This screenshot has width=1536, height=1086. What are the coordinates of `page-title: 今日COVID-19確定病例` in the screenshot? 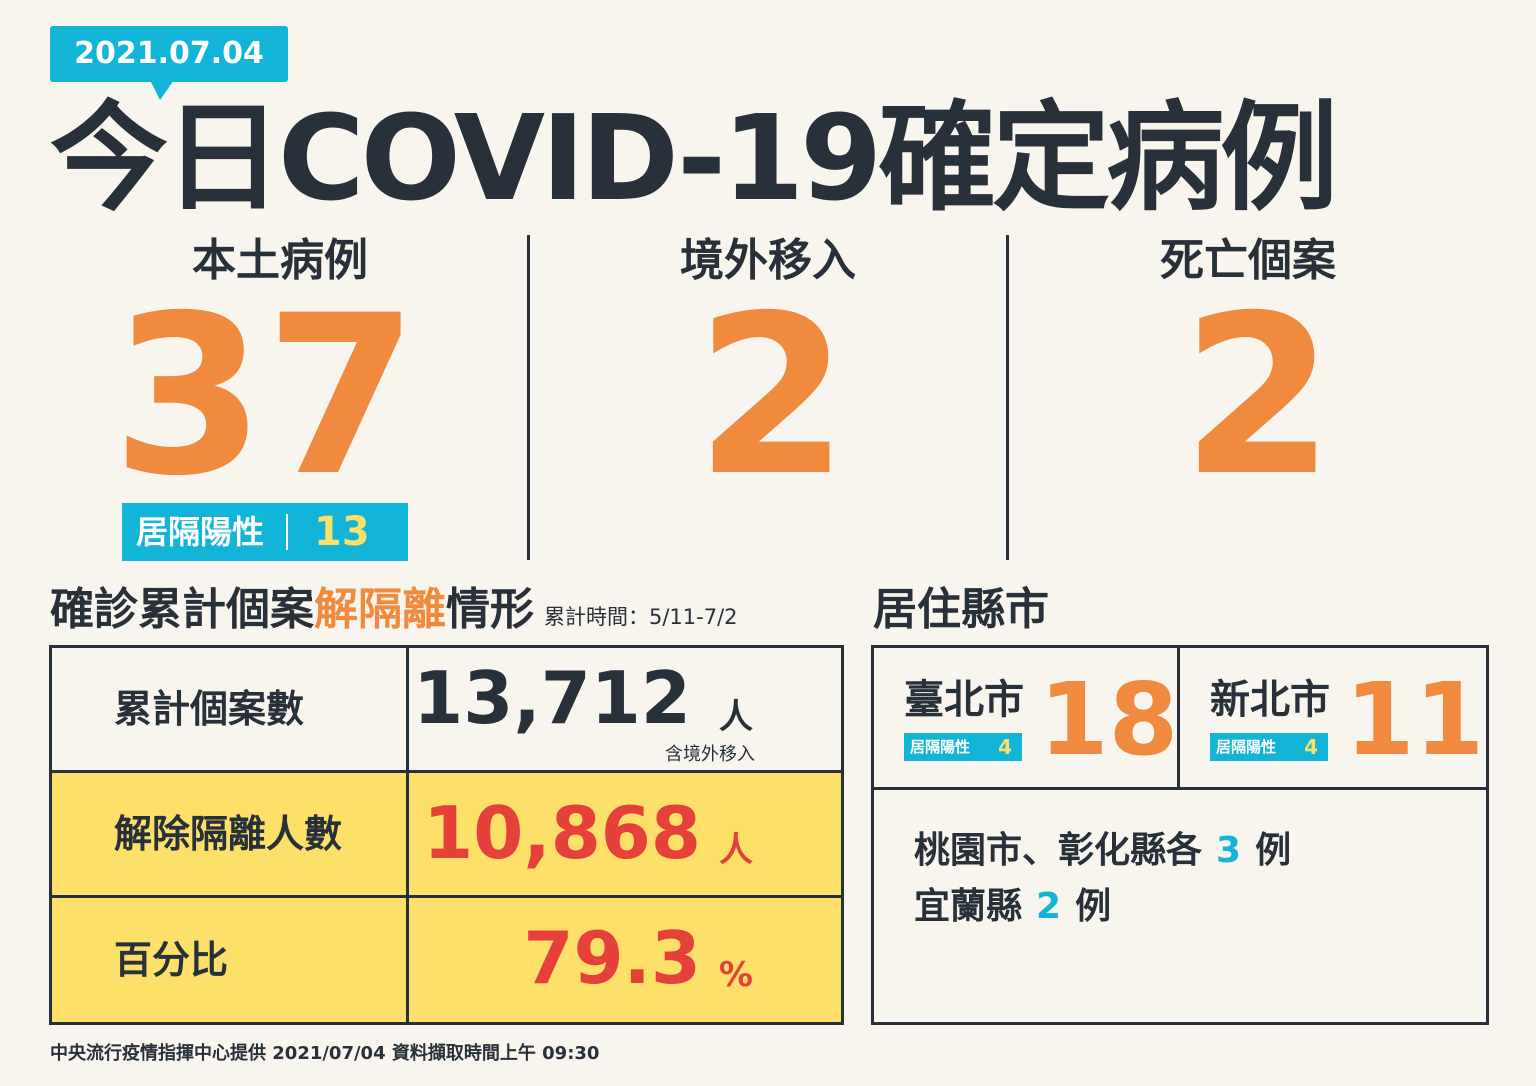 It's located at (694, 158).